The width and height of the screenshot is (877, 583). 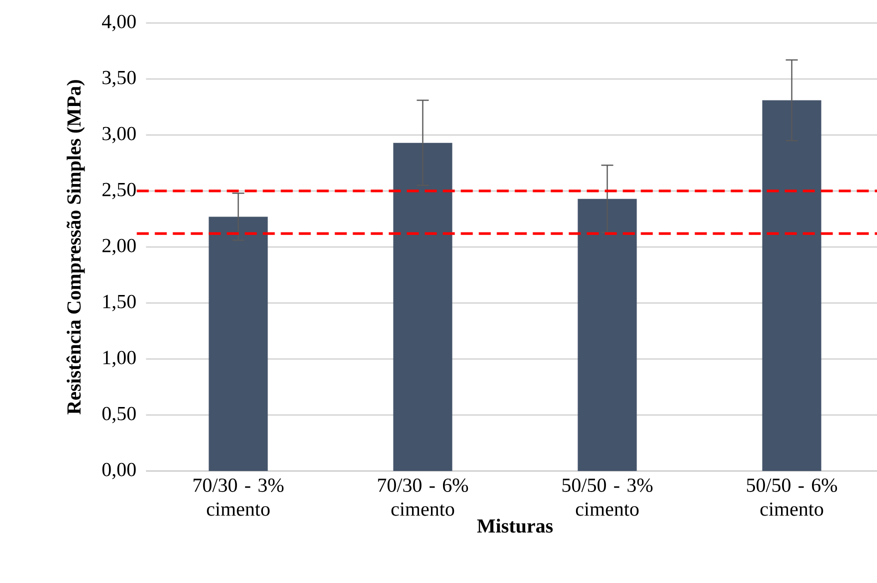 What do you see at coordinates (119, 79) in the screenshot?
I see `y-tick-label: 3,50` at bounding box center [119, 79].